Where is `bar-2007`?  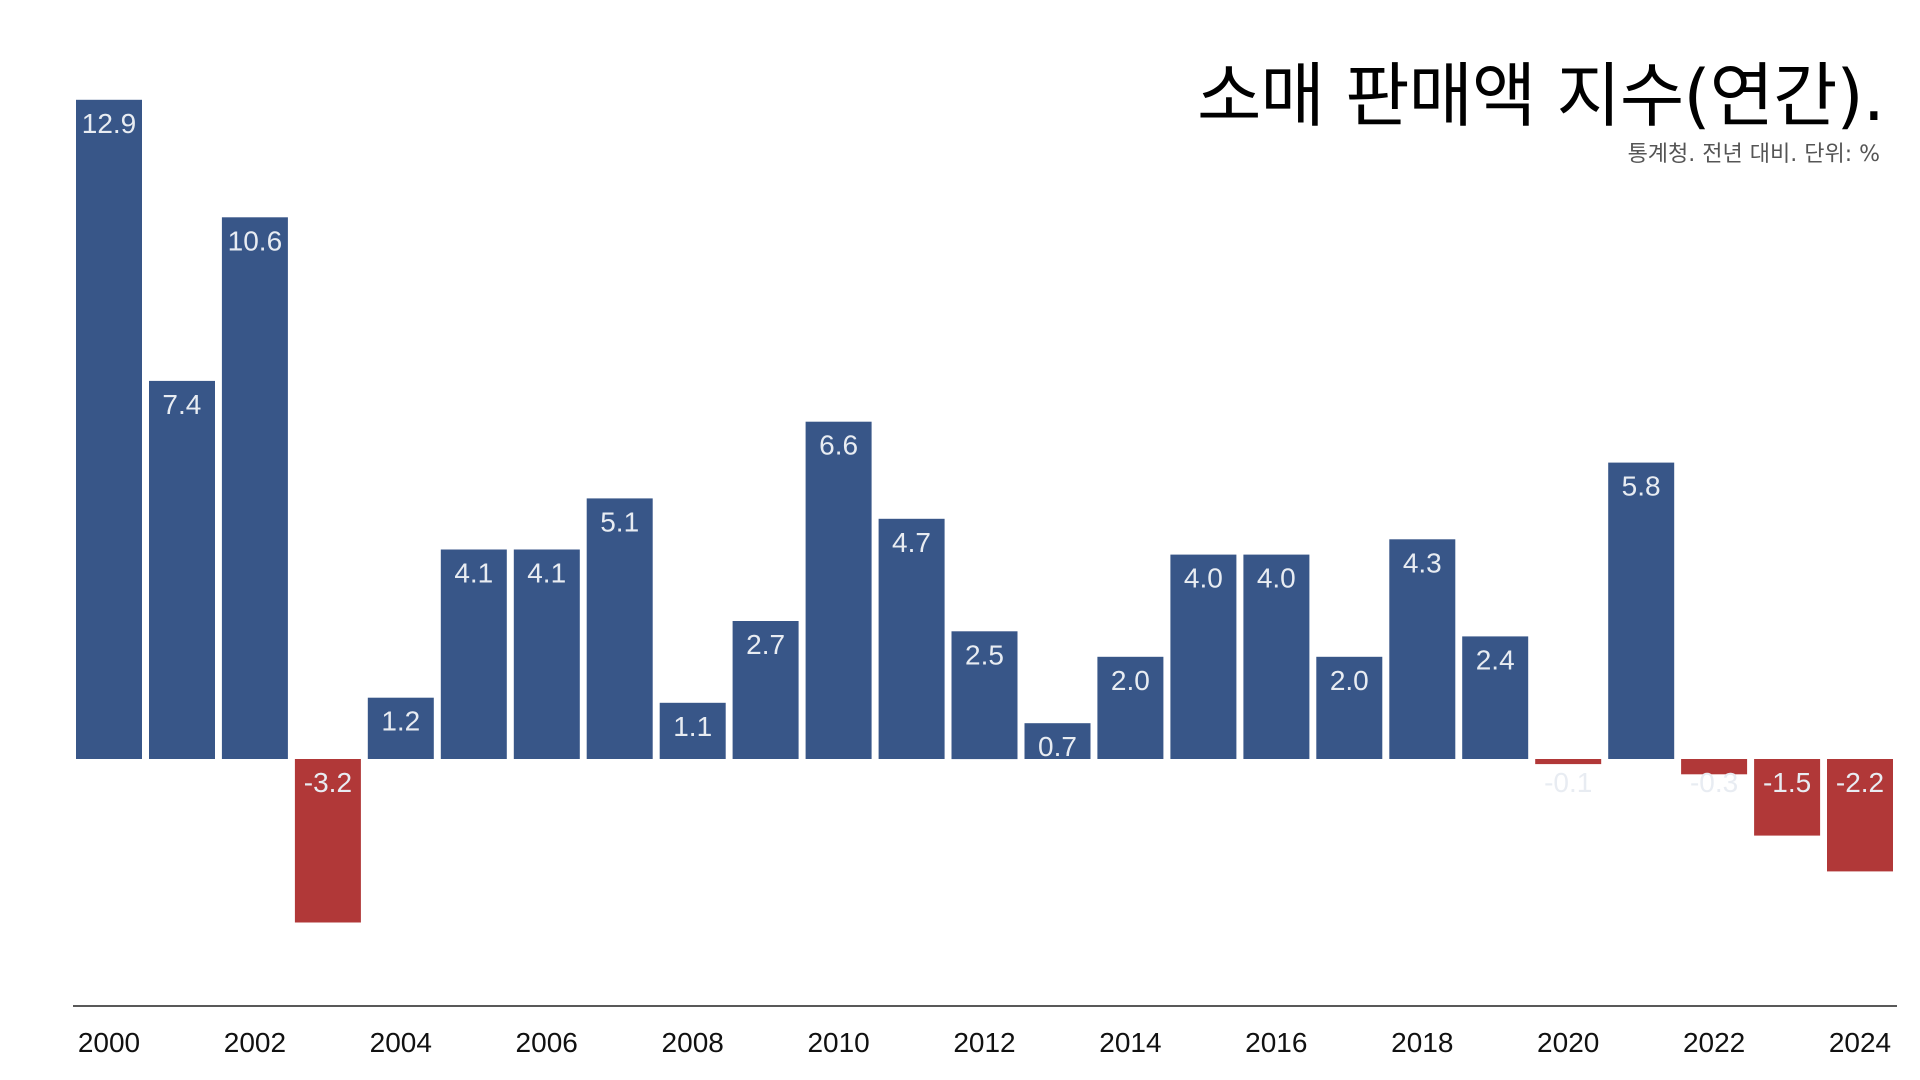 bar-2007 is located at coordinates (619, 628).